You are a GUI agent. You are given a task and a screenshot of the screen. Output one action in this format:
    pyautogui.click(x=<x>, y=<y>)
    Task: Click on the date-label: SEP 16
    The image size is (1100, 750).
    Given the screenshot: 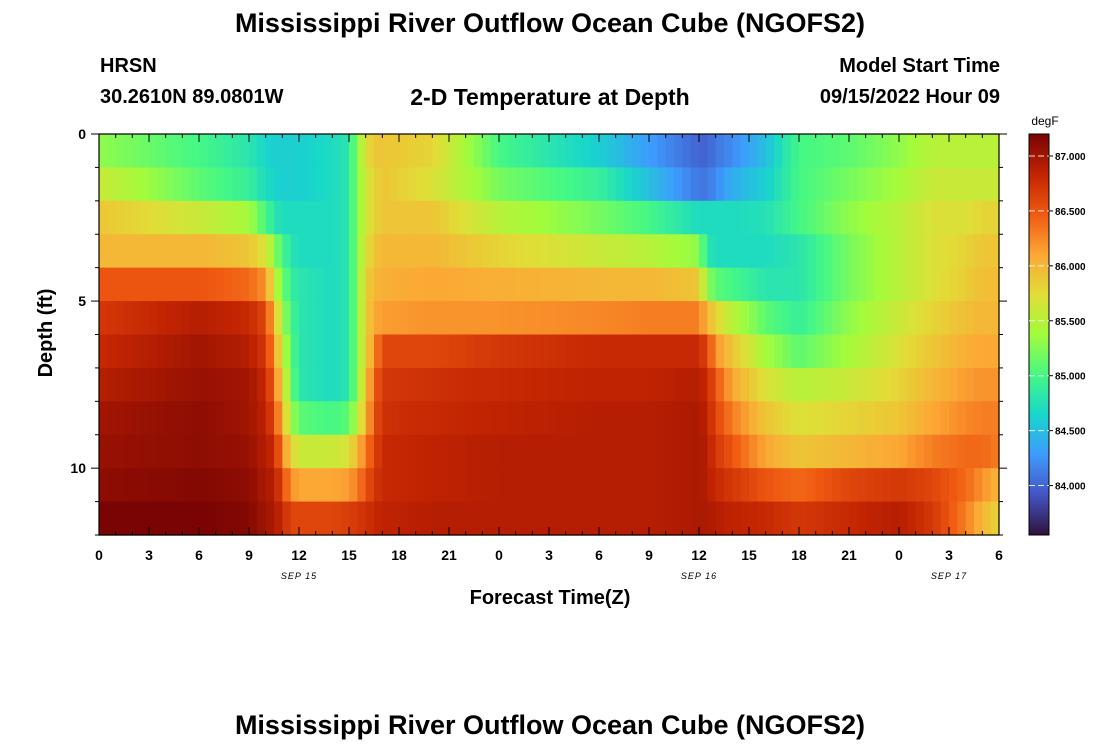 What is the action you would take?
    pyautogui.click(x=699, y=576)
    